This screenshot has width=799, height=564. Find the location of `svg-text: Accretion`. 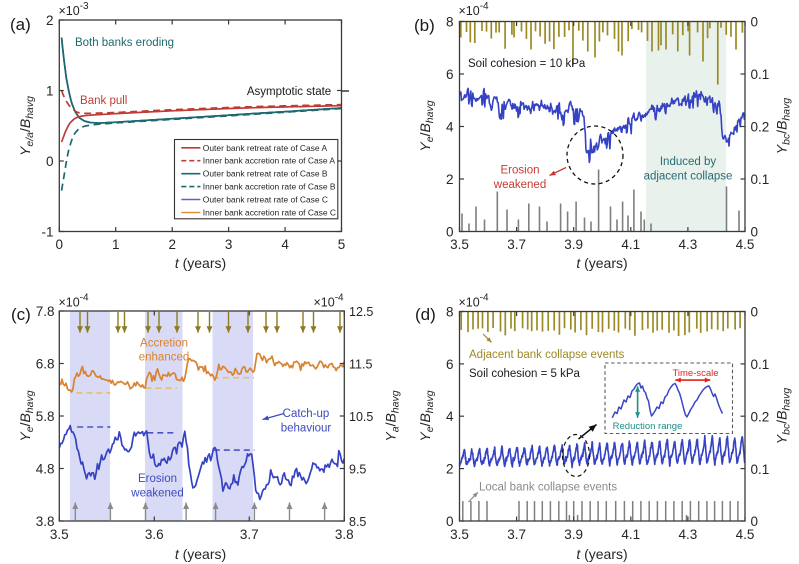

svg-text: Accretion is located at coordinates (164, 344).